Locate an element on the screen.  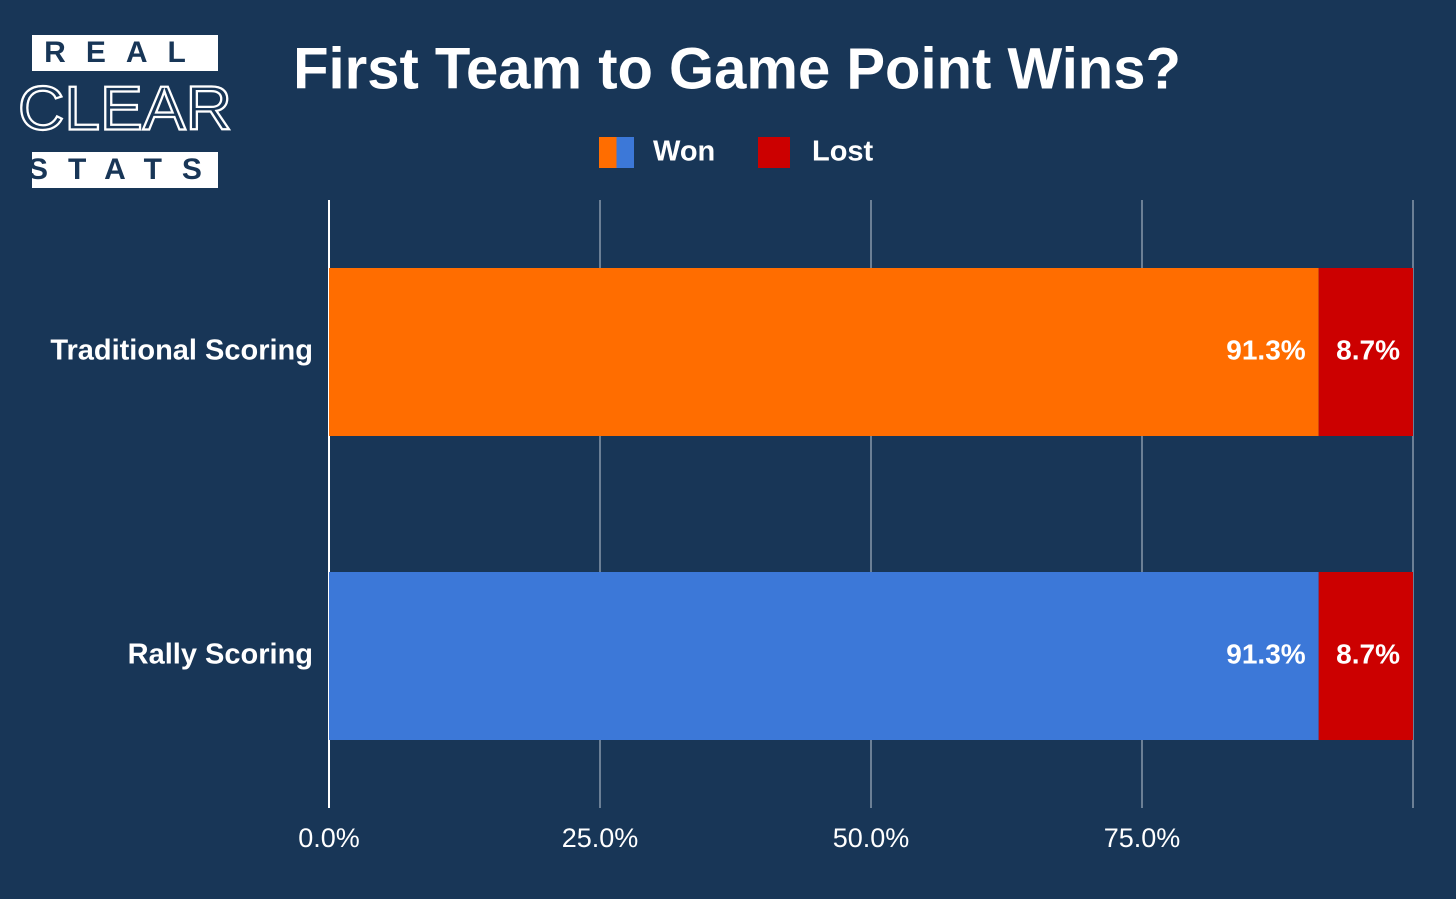
category-label: Traditional Scoring is located at coordinates (181, 351).